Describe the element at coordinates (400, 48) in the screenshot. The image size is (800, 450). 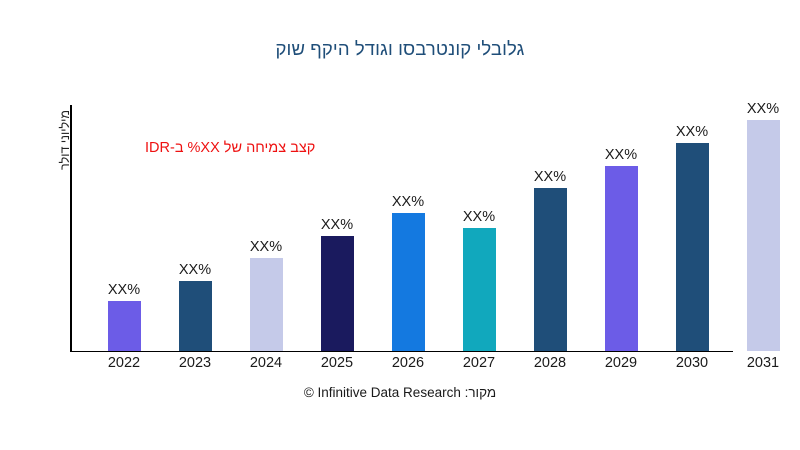
I see `chart-title: גלובלי קונטרבסו וגודל היקף שוק` at that location.